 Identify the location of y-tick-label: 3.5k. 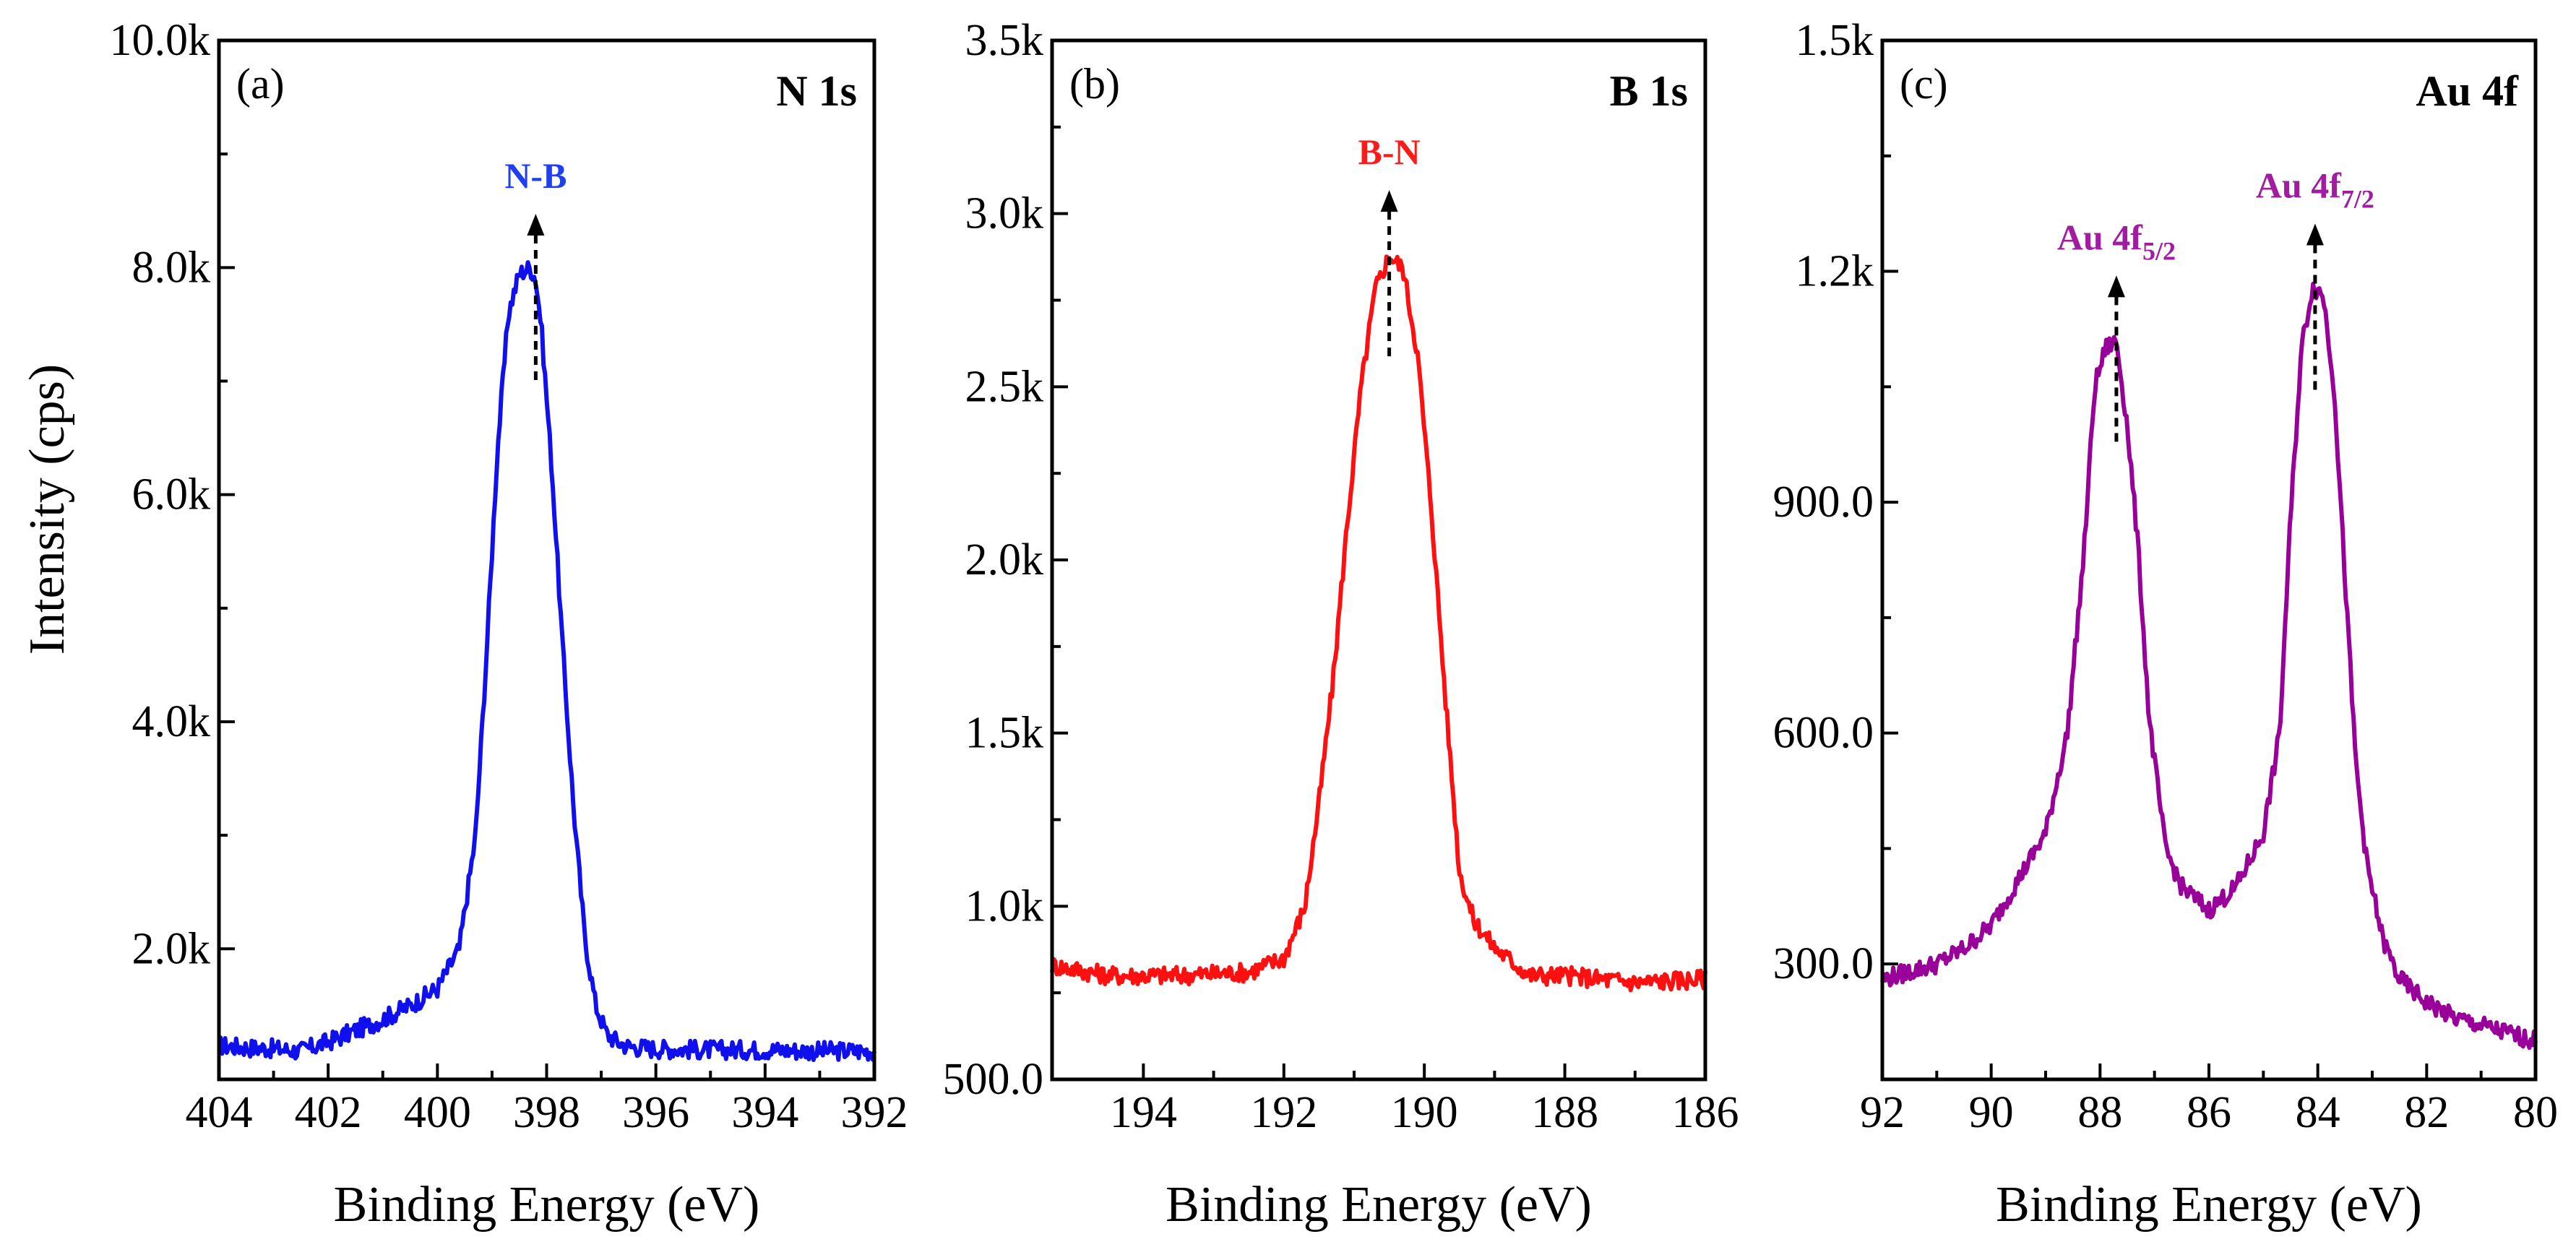
(1004, 40).